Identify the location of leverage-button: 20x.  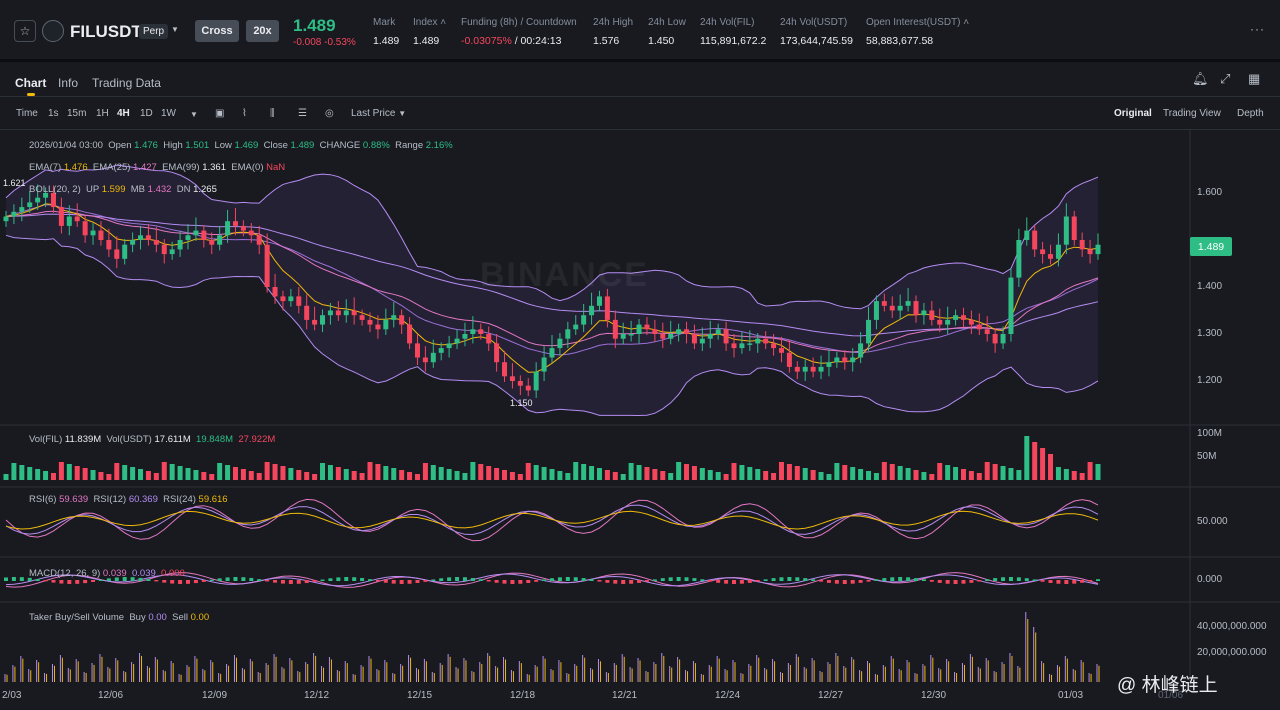
(262, 31).